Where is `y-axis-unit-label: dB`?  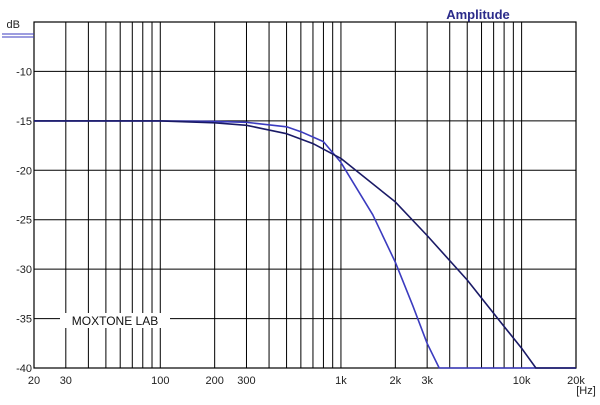
y-axis-unit-label: dB is located at coordinates (13, 25).